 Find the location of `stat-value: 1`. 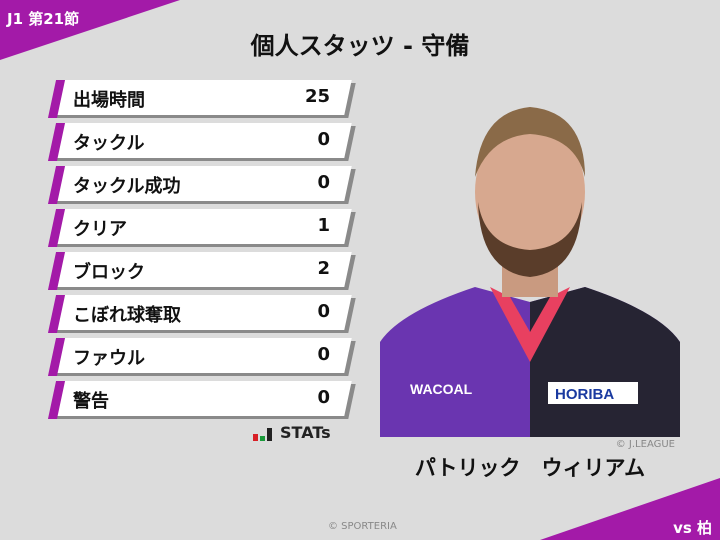

stat-value: 1 is located at coordinates (323, 225).